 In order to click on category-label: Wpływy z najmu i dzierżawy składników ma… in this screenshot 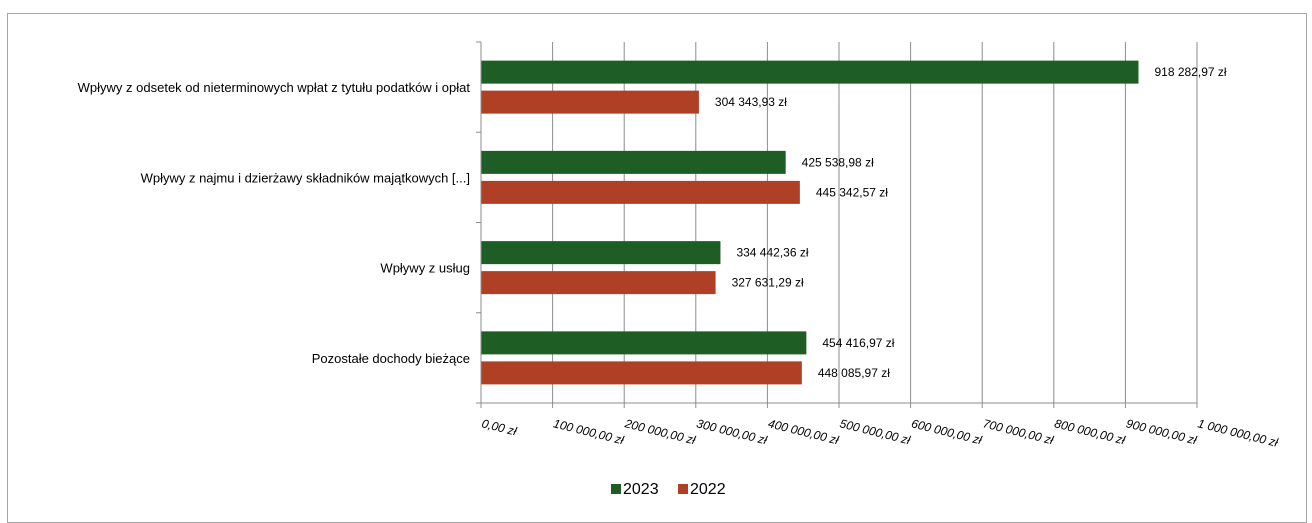, I will do `click(305, 177)`.